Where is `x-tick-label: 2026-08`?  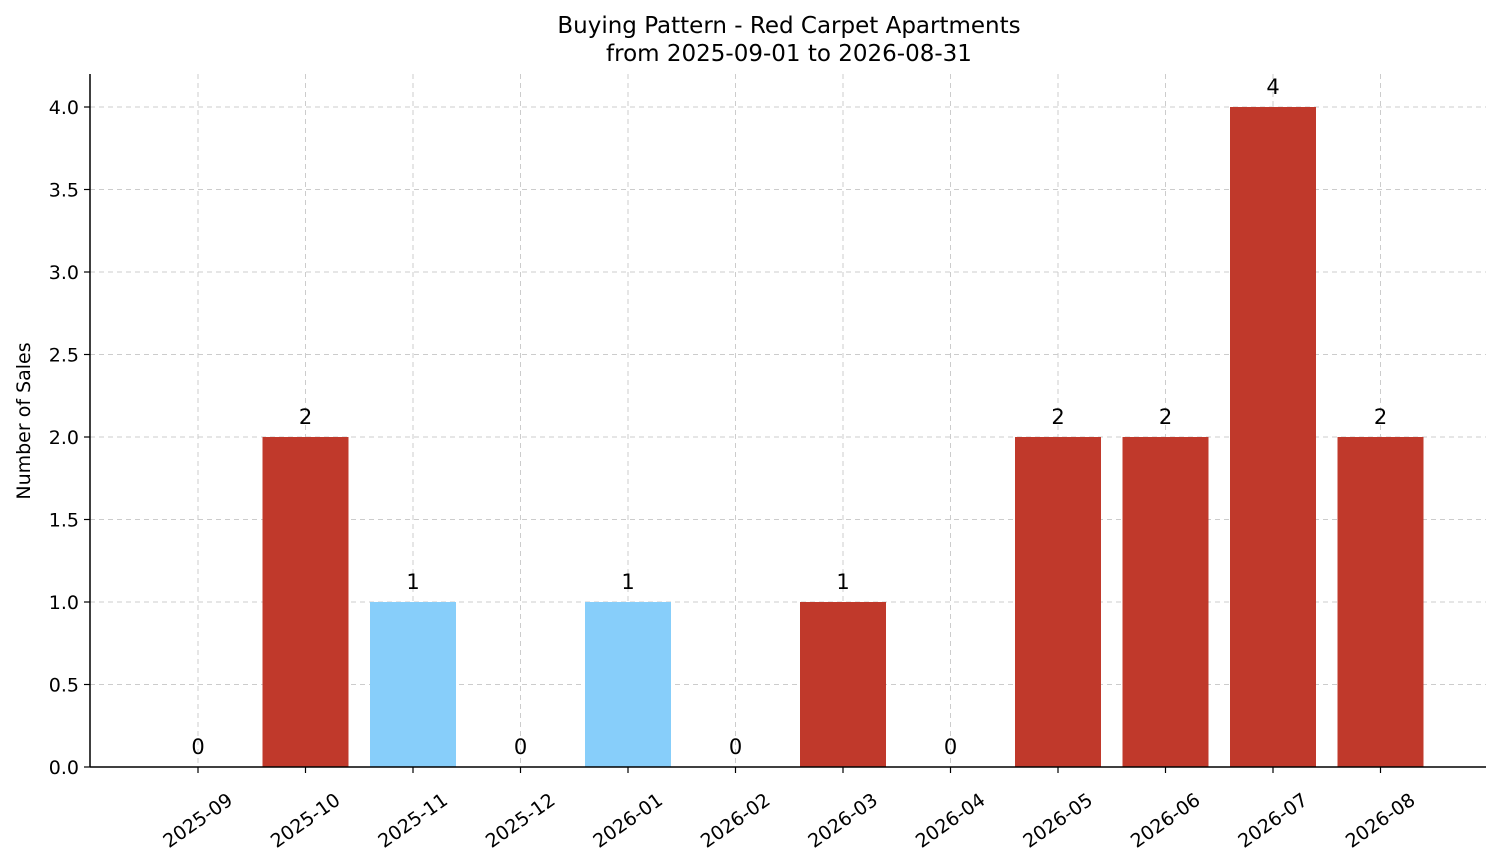
x-tick-label: 2026-08 is located at coordinates (1381, 821).